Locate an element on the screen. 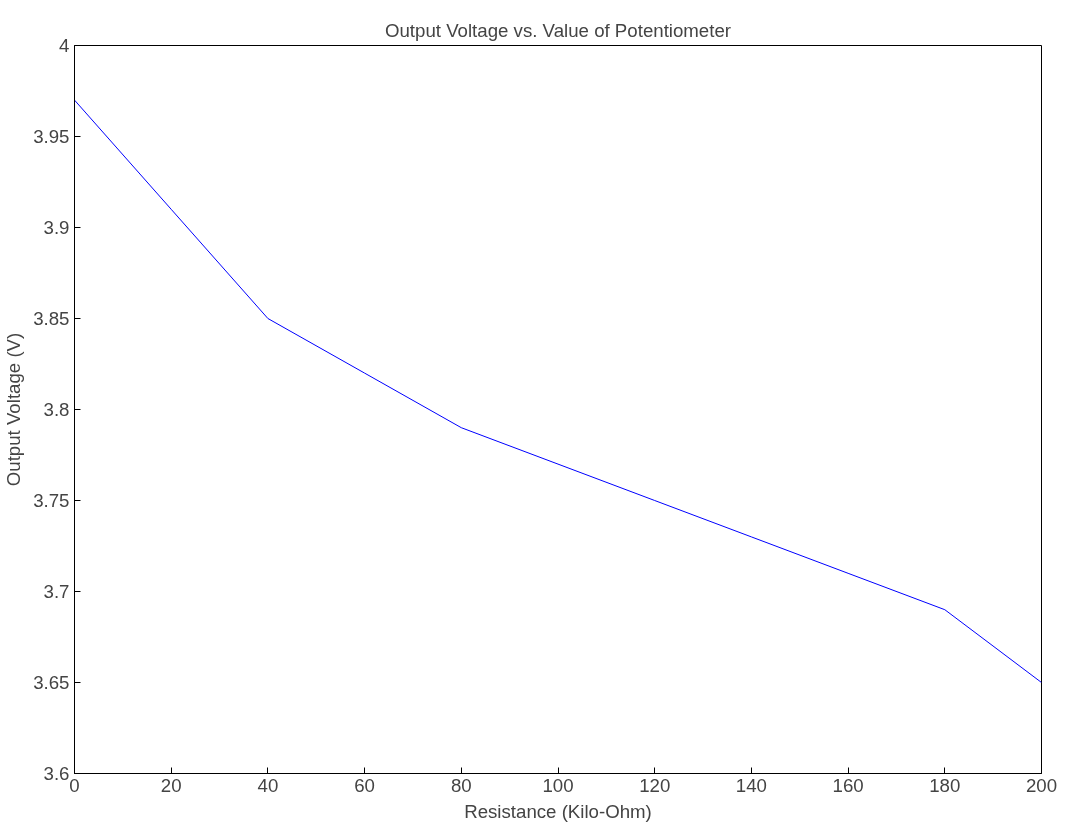  y-tick-label: 3.9 is located at coordinates (56, 227).